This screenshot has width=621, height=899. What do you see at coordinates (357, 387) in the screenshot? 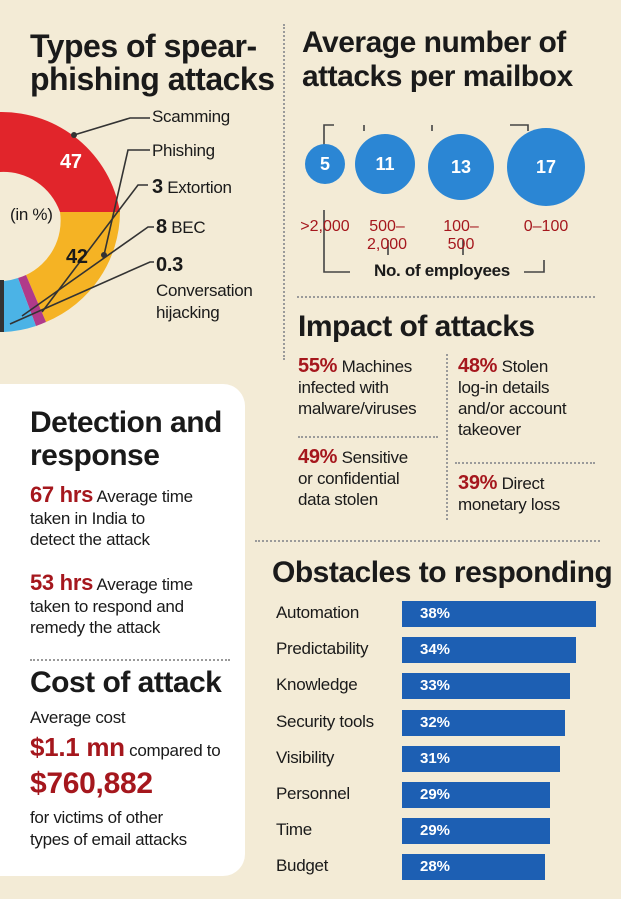
I see `impact-item-1: 55% Machines infected with malware/viruses` at bounding box center [357, 387].